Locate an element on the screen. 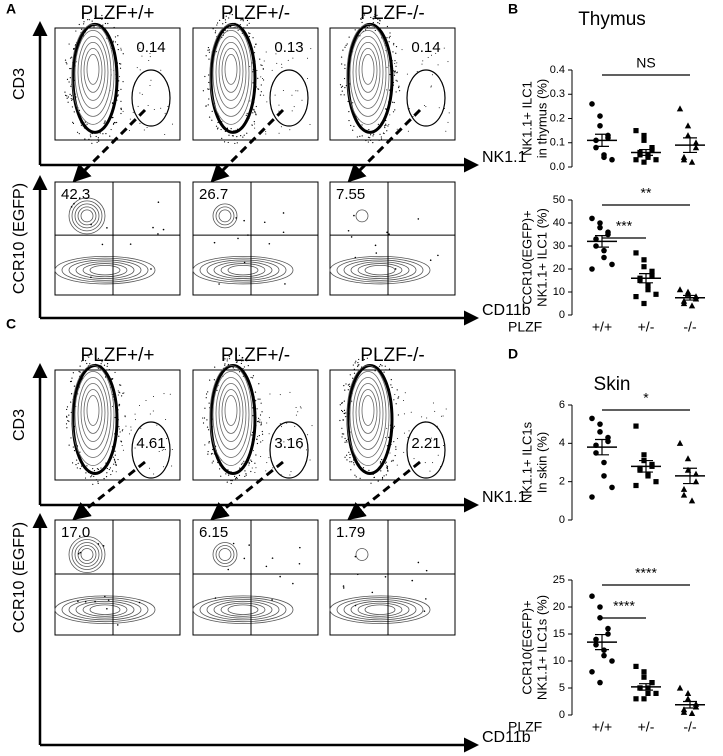  category-label: -/- is located at coordinates (690, 327).